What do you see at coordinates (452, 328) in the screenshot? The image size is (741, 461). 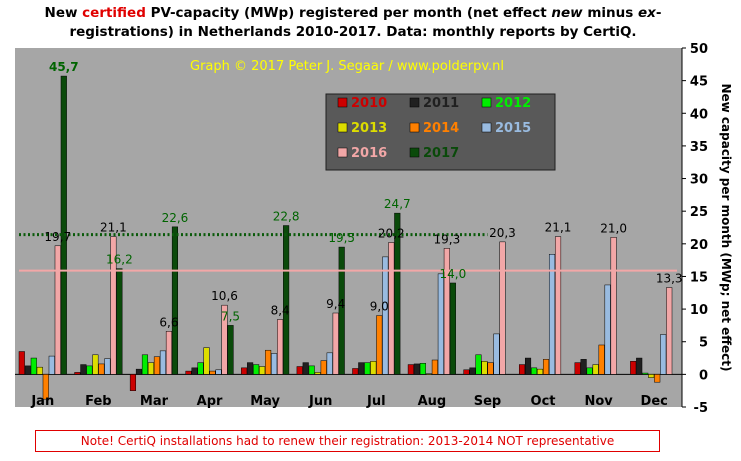 I see `bar-2017-aug` at bounding box center [452, 328].